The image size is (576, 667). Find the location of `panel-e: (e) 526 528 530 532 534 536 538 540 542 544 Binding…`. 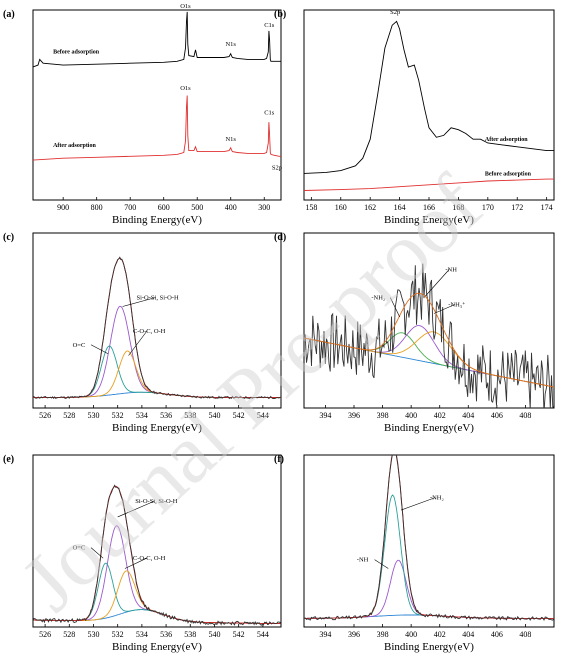

panel-e: (e) 526 528 530 532 534 536 538 540 542 544 Binding… is located at coordinates (142, 553).